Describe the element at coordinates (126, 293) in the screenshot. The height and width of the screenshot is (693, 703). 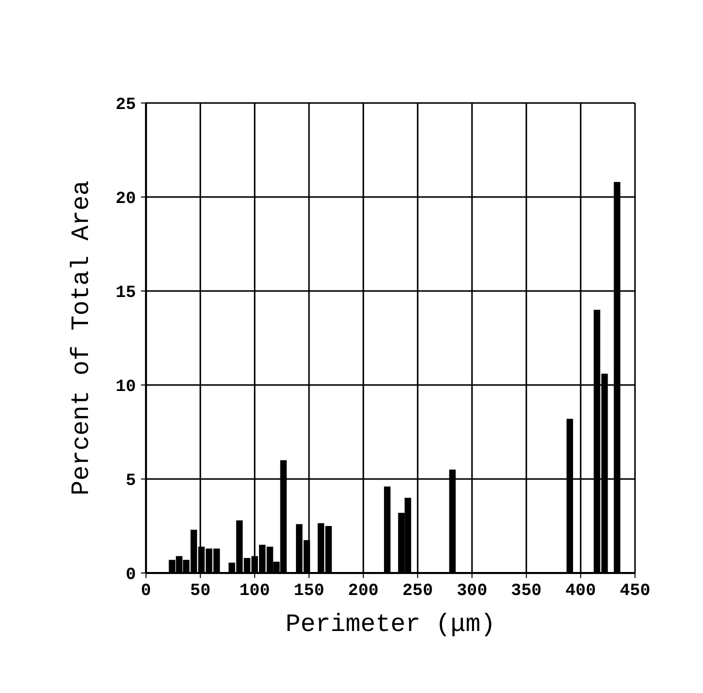
I see `y-tick-label: 15` at that location.